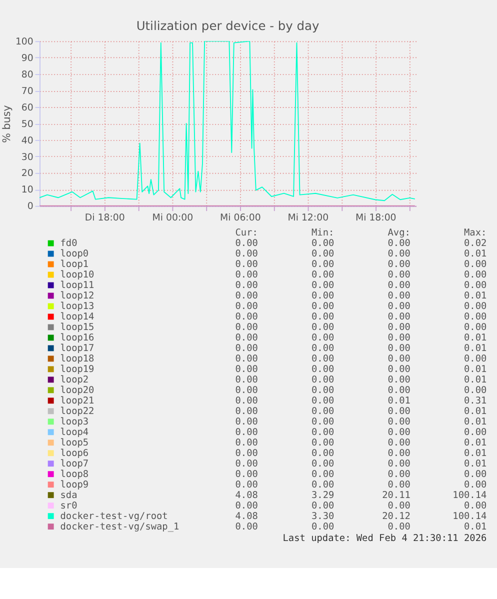 This screenshot has height=599, width=497. Describe the element at coordinates (399, 233) in the screenshot. I see `text: Avg:` at that location.